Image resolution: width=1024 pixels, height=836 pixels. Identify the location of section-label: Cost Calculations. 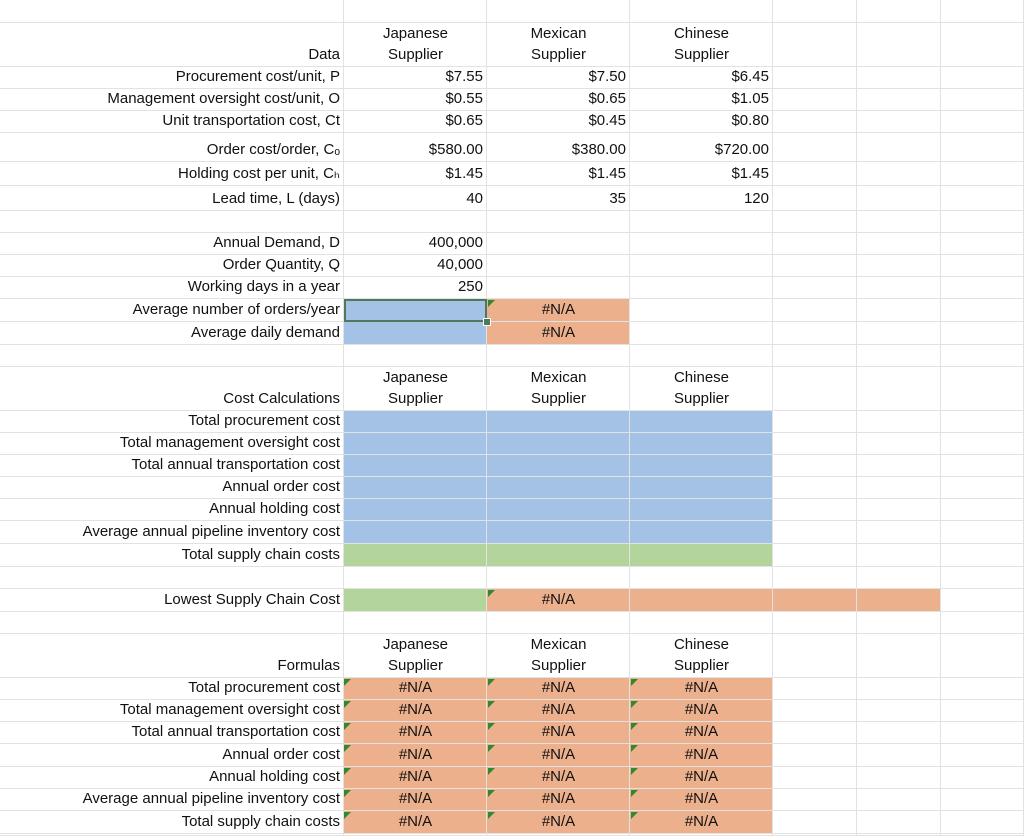
(172, 389).